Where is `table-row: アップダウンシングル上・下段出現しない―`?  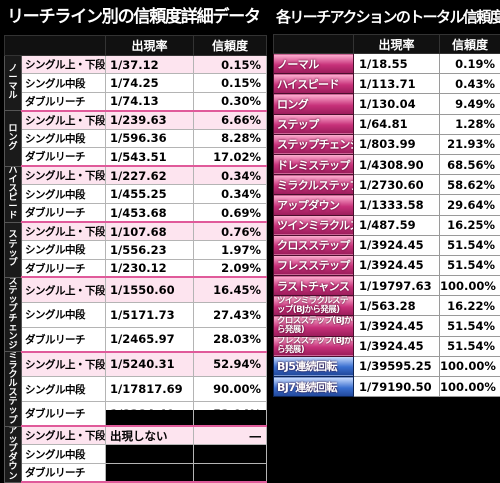 table-row: アップダウンシングル上・下段出現しない― is located at coordinates (136, 435).